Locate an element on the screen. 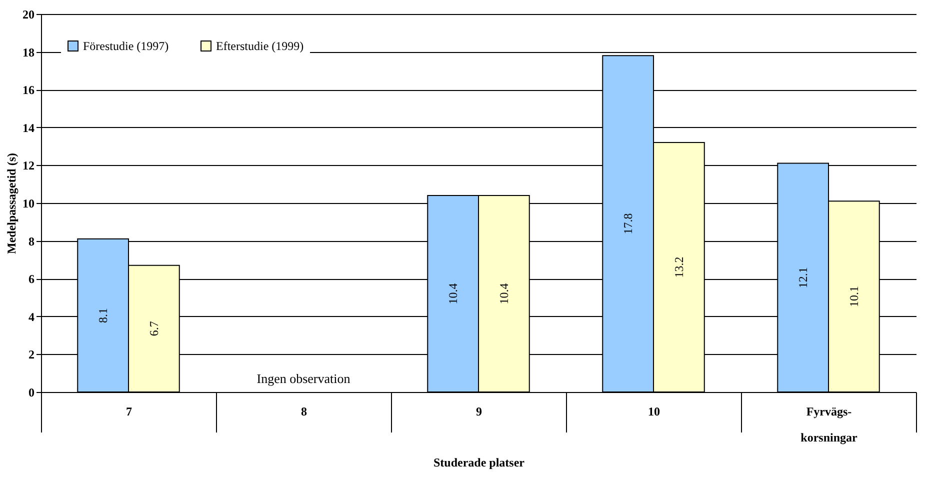 The width and height of the screenshot is (952, 503). y-tick-label: 12 is located at coordinates (28, 165).